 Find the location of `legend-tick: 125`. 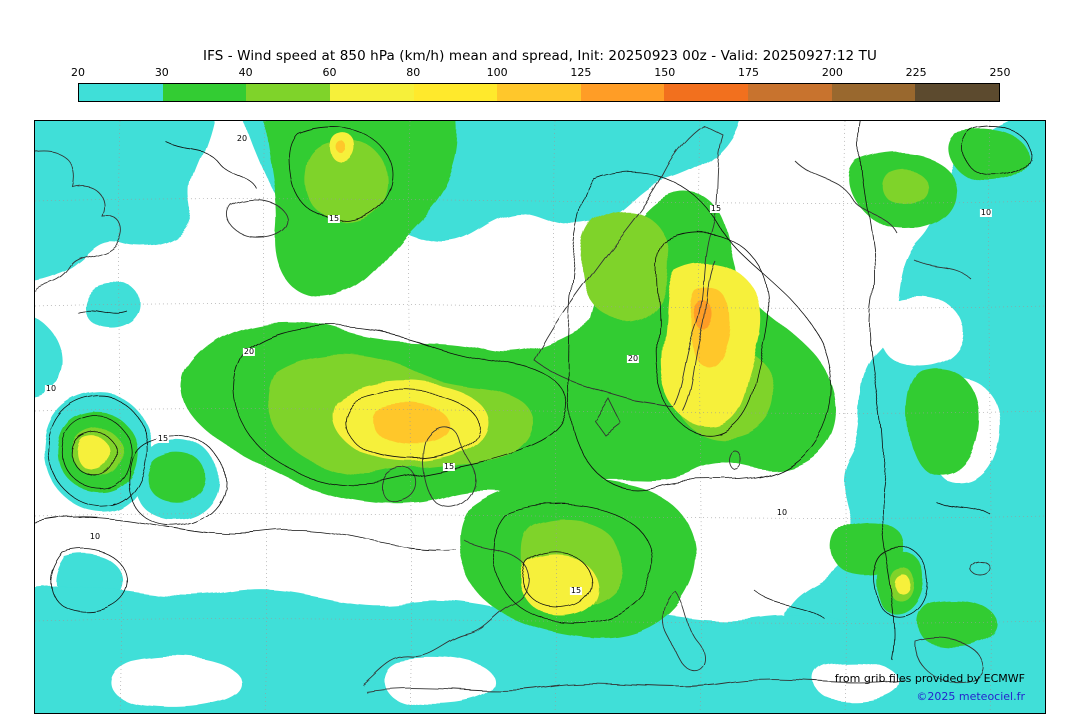

legend-tick: 125 is located at coordinates (581, 72).